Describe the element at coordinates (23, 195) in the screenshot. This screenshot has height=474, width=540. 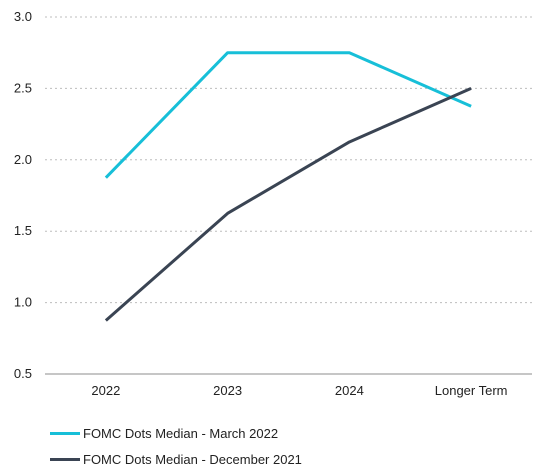
I see `y-axis-ticks: 3.0 2.5 2.0 1.5 1.0 0.5` at that location.